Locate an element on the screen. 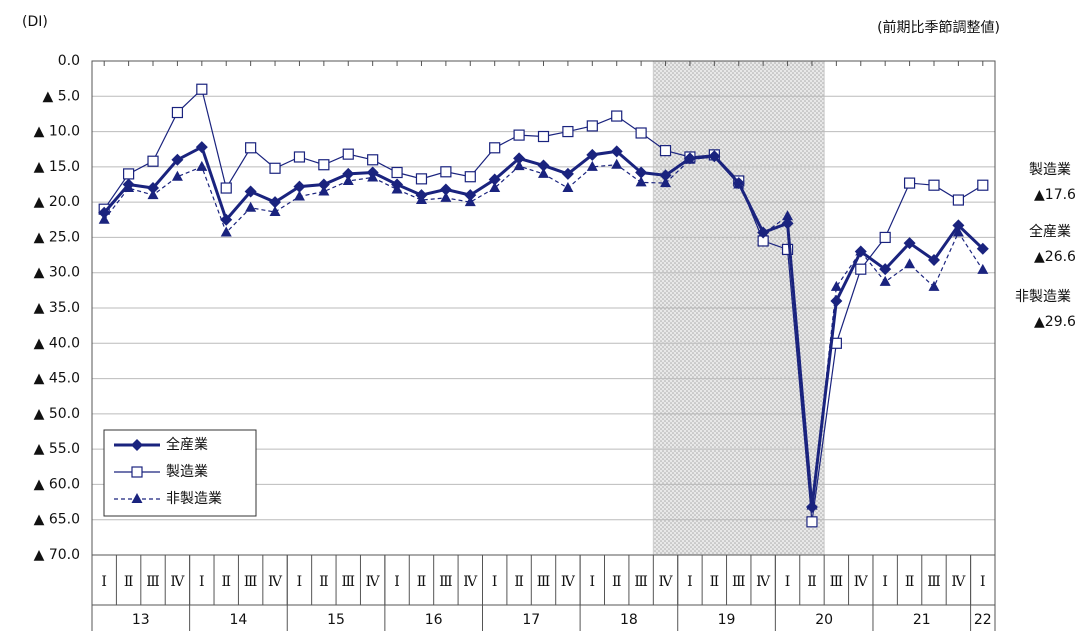 The height and width of the screenshot is (631, 1085). y-tick-label: ▲ 15.0 is located at coordinates (57, 167).